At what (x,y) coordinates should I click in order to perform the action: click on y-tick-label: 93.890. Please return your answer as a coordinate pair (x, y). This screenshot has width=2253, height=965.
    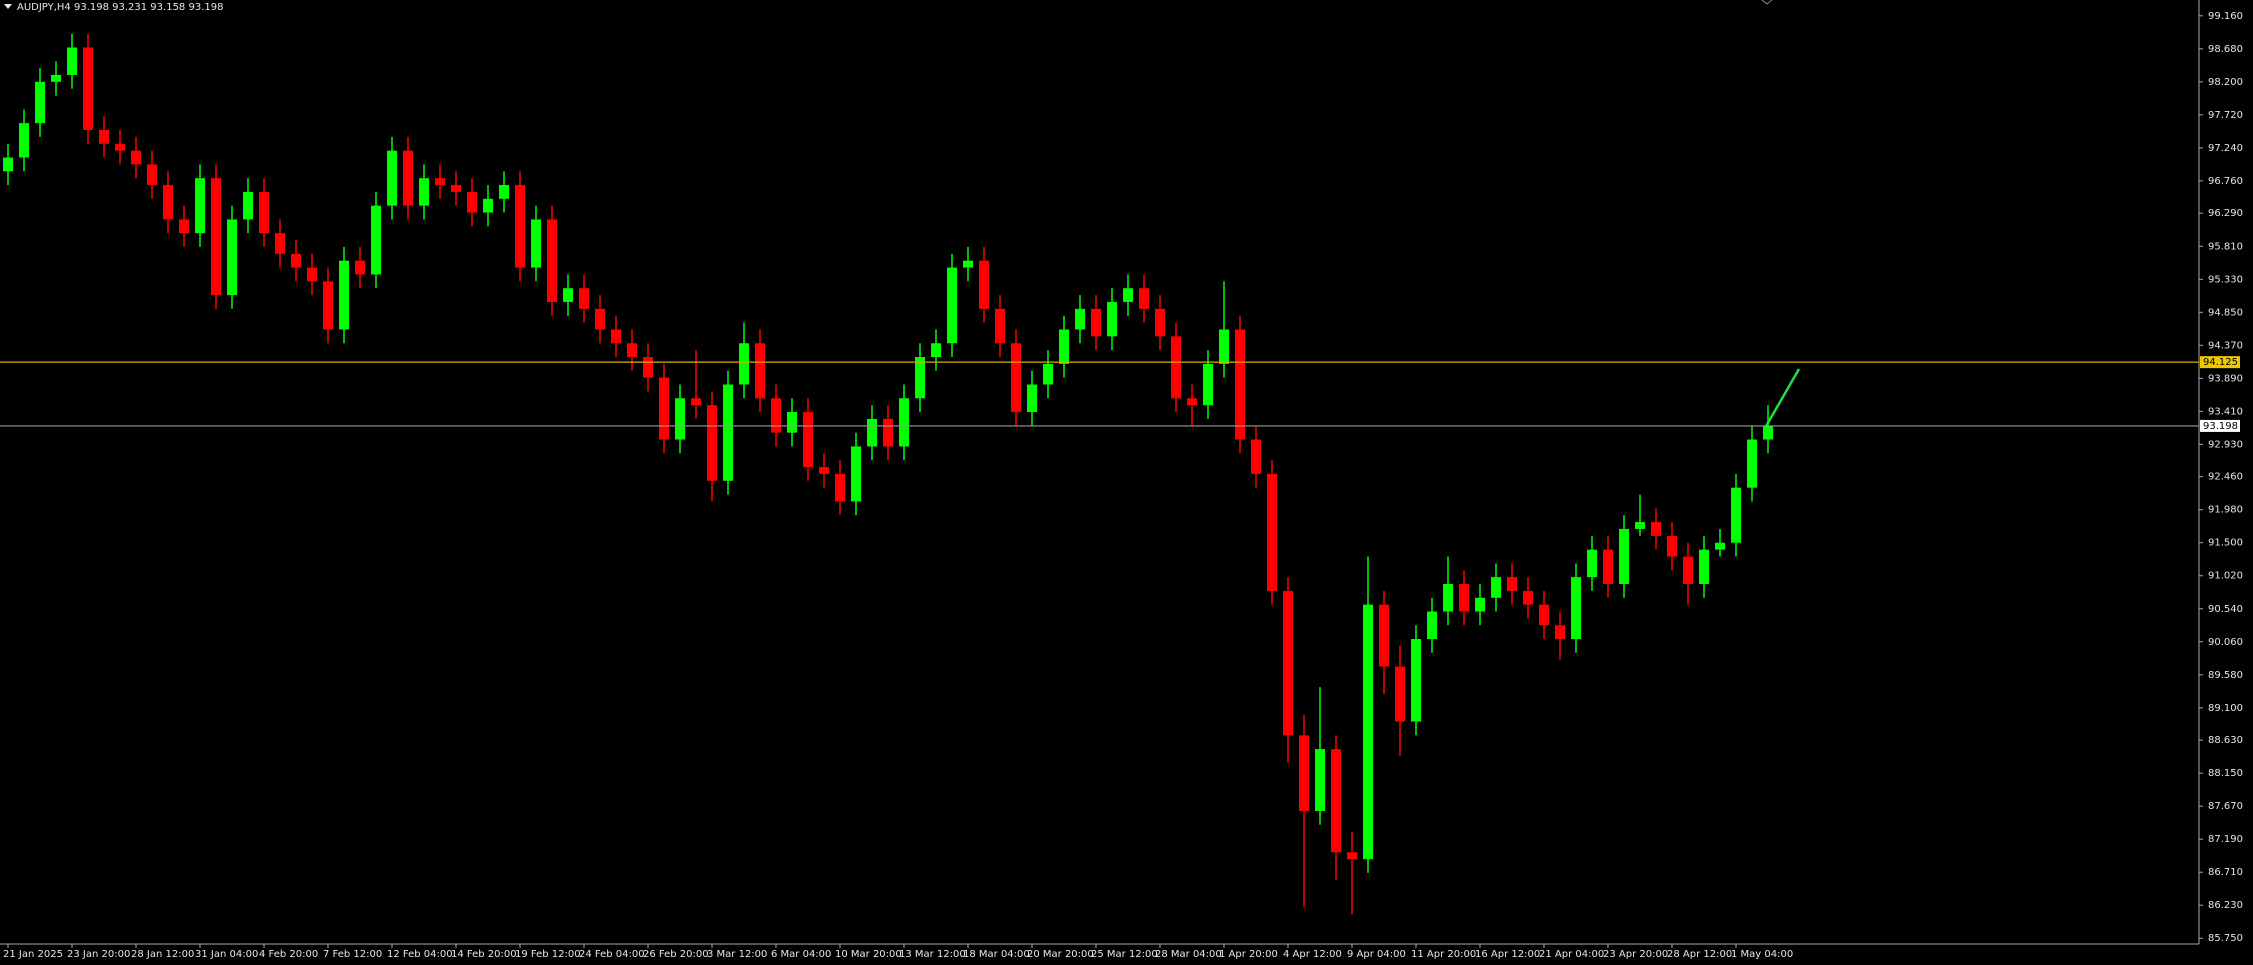
    Looking at the image, I should click on (2225, 378).